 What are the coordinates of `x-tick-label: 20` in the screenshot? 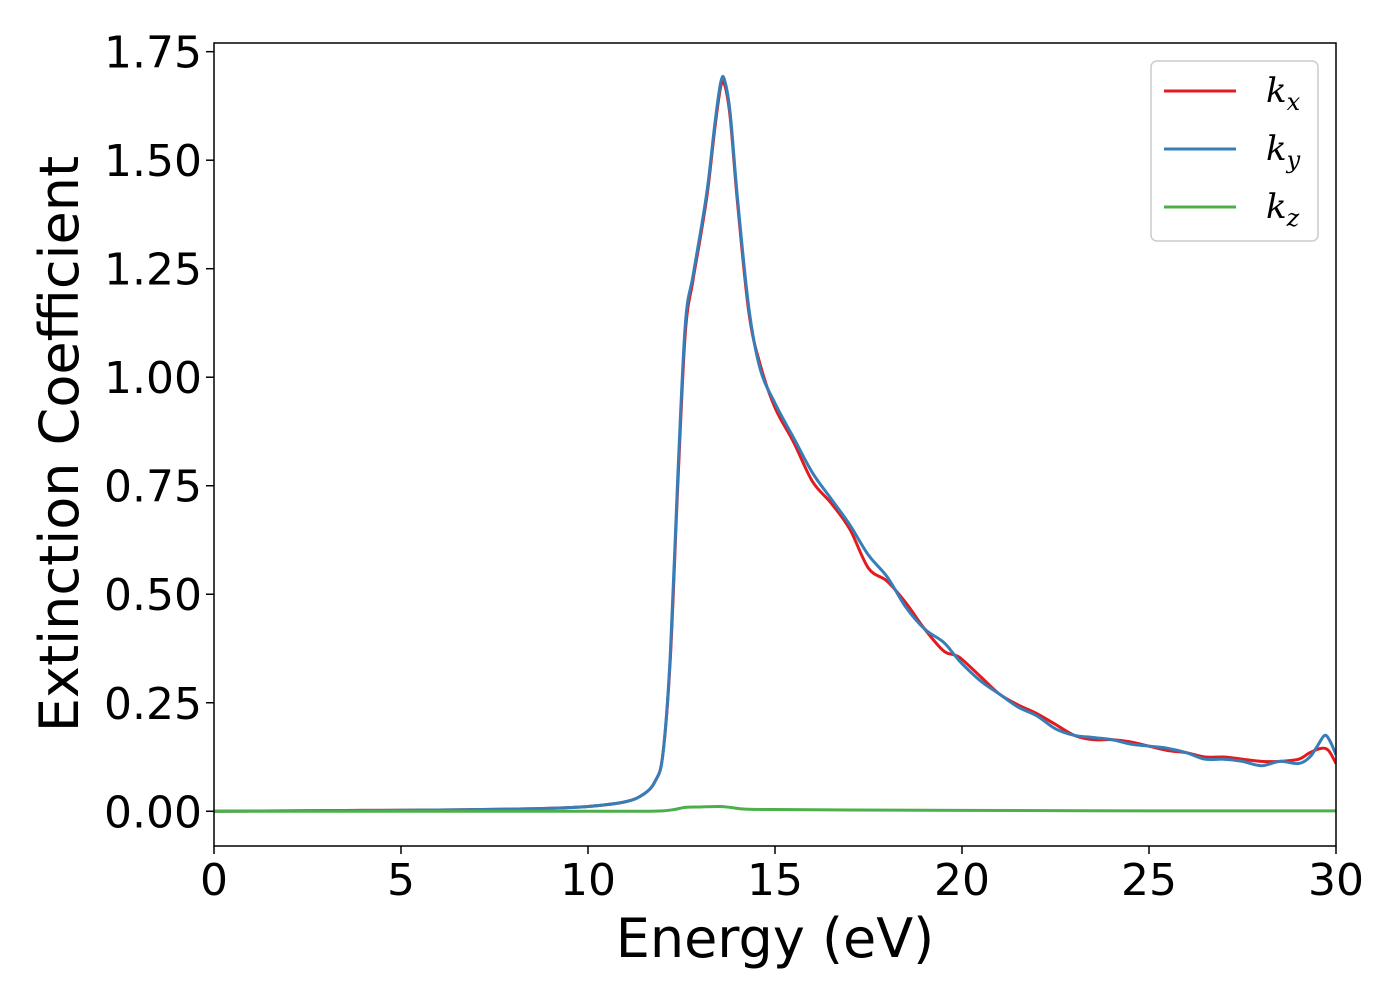 It's located at (962, 880).